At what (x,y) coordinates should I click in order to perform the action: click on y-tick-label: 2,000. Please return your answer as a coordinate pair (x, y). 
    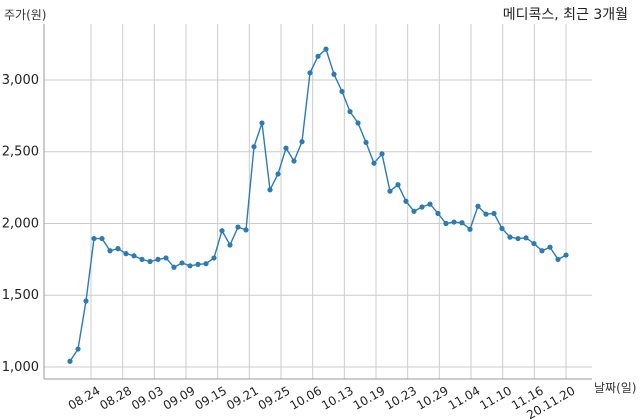
    Looking at the image, I should click on (20, 223).